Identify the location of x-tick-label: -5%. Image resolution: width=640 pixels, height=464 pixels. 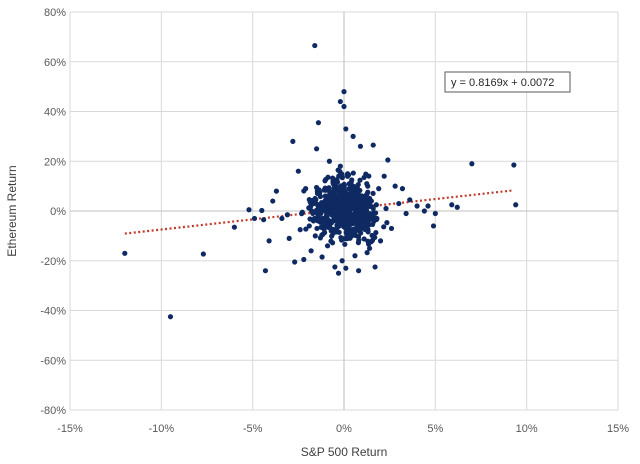
(253, 429).